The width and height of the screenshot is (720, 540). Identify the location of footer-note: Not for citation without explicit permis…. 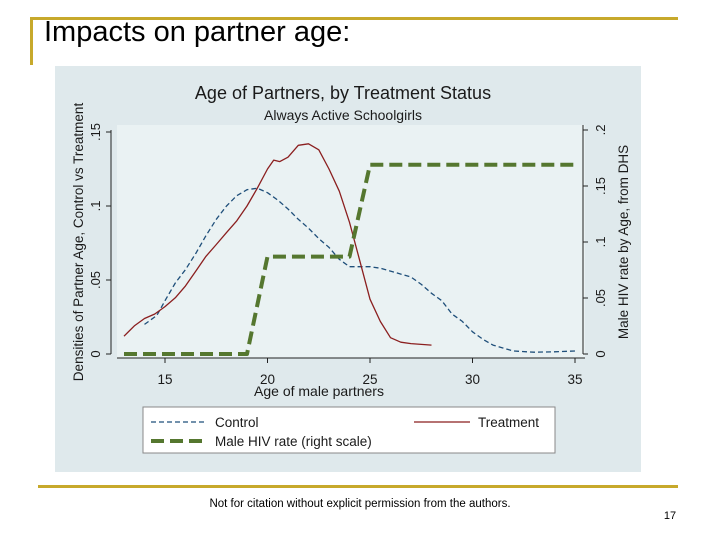
(360, 504).